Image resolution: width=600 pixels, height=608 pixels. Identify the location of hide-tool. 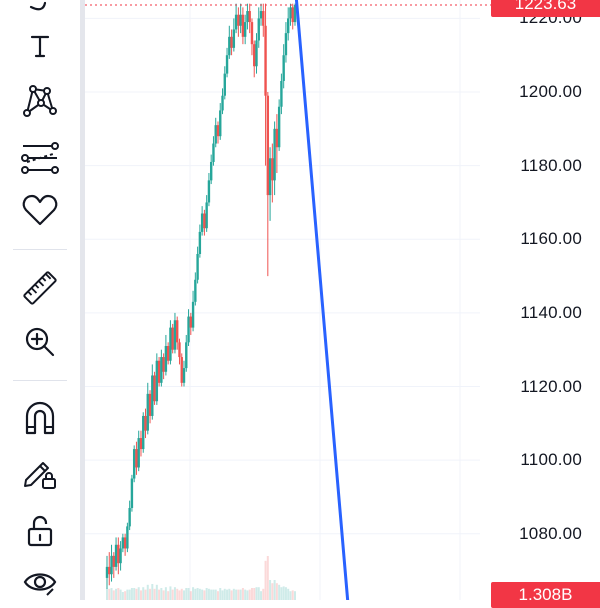
(40, 582).